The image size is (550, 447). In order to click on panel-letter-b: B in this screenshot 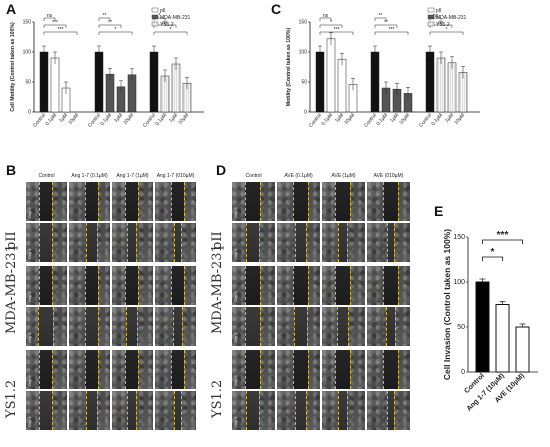, I will do `click(11, 170)`.